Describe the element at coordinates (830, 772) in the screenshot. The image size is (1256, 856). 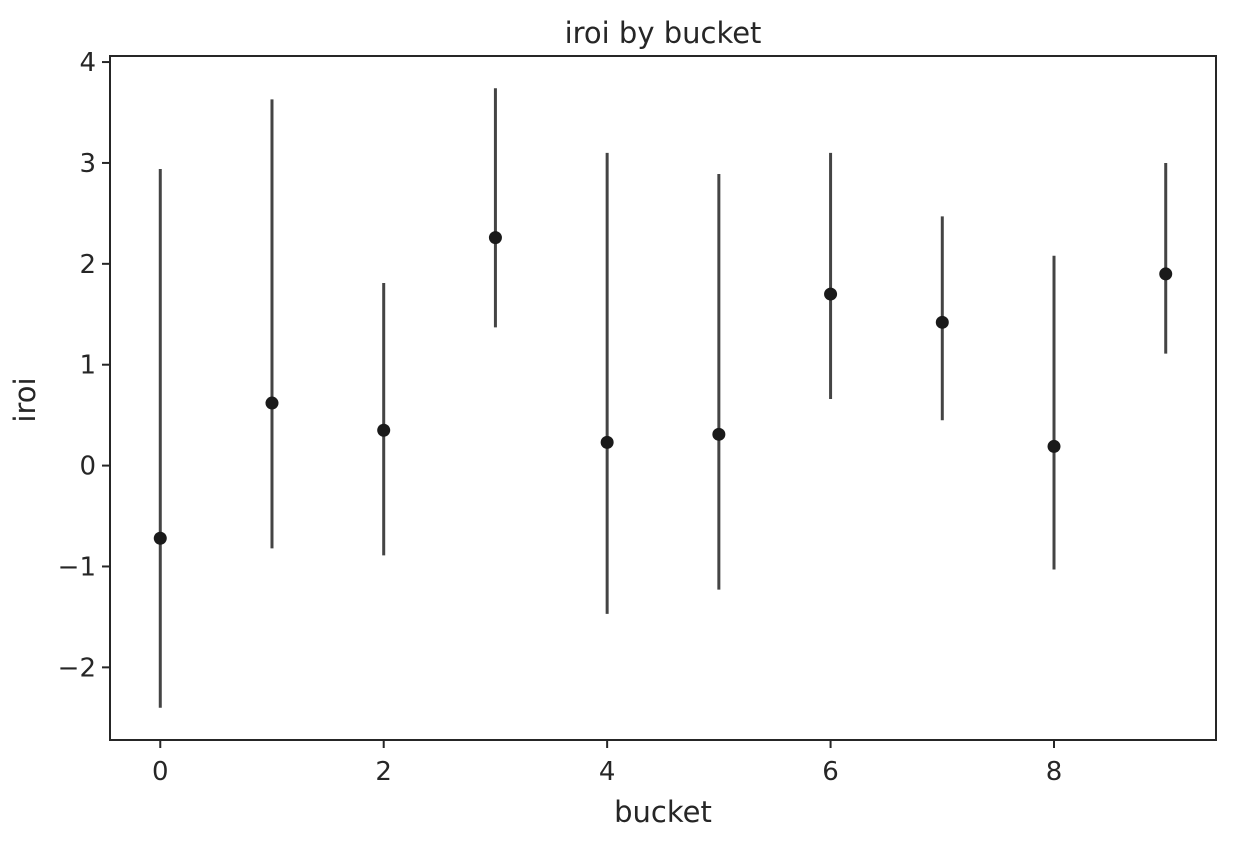
I see `x-tick-label-3: 6` at that location.